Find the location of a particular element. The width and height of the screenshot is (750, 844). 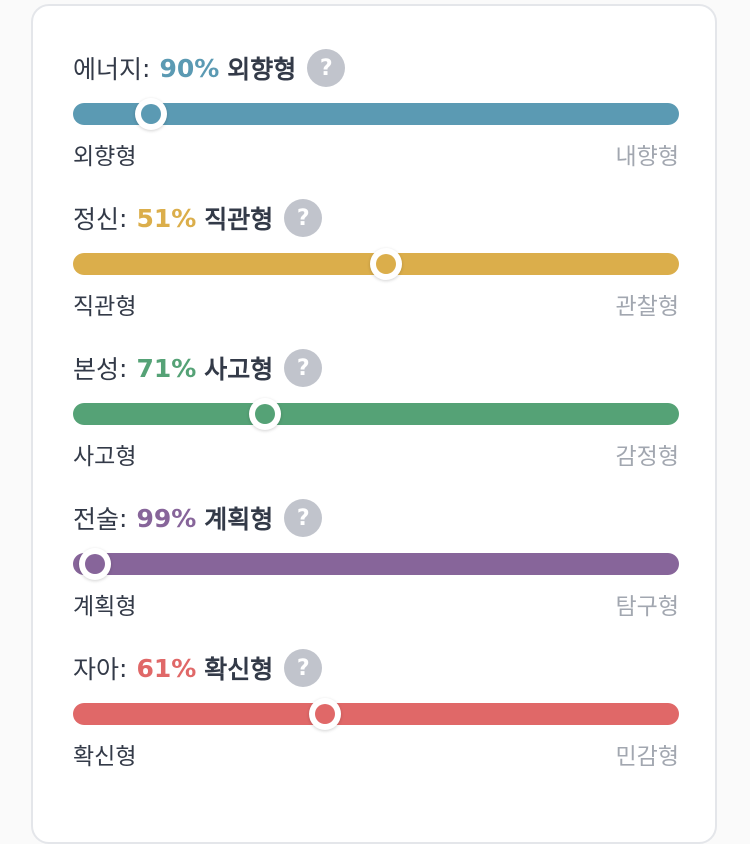

trait-header: 자아:61% 확신형? is located at coordinates (198, 668).